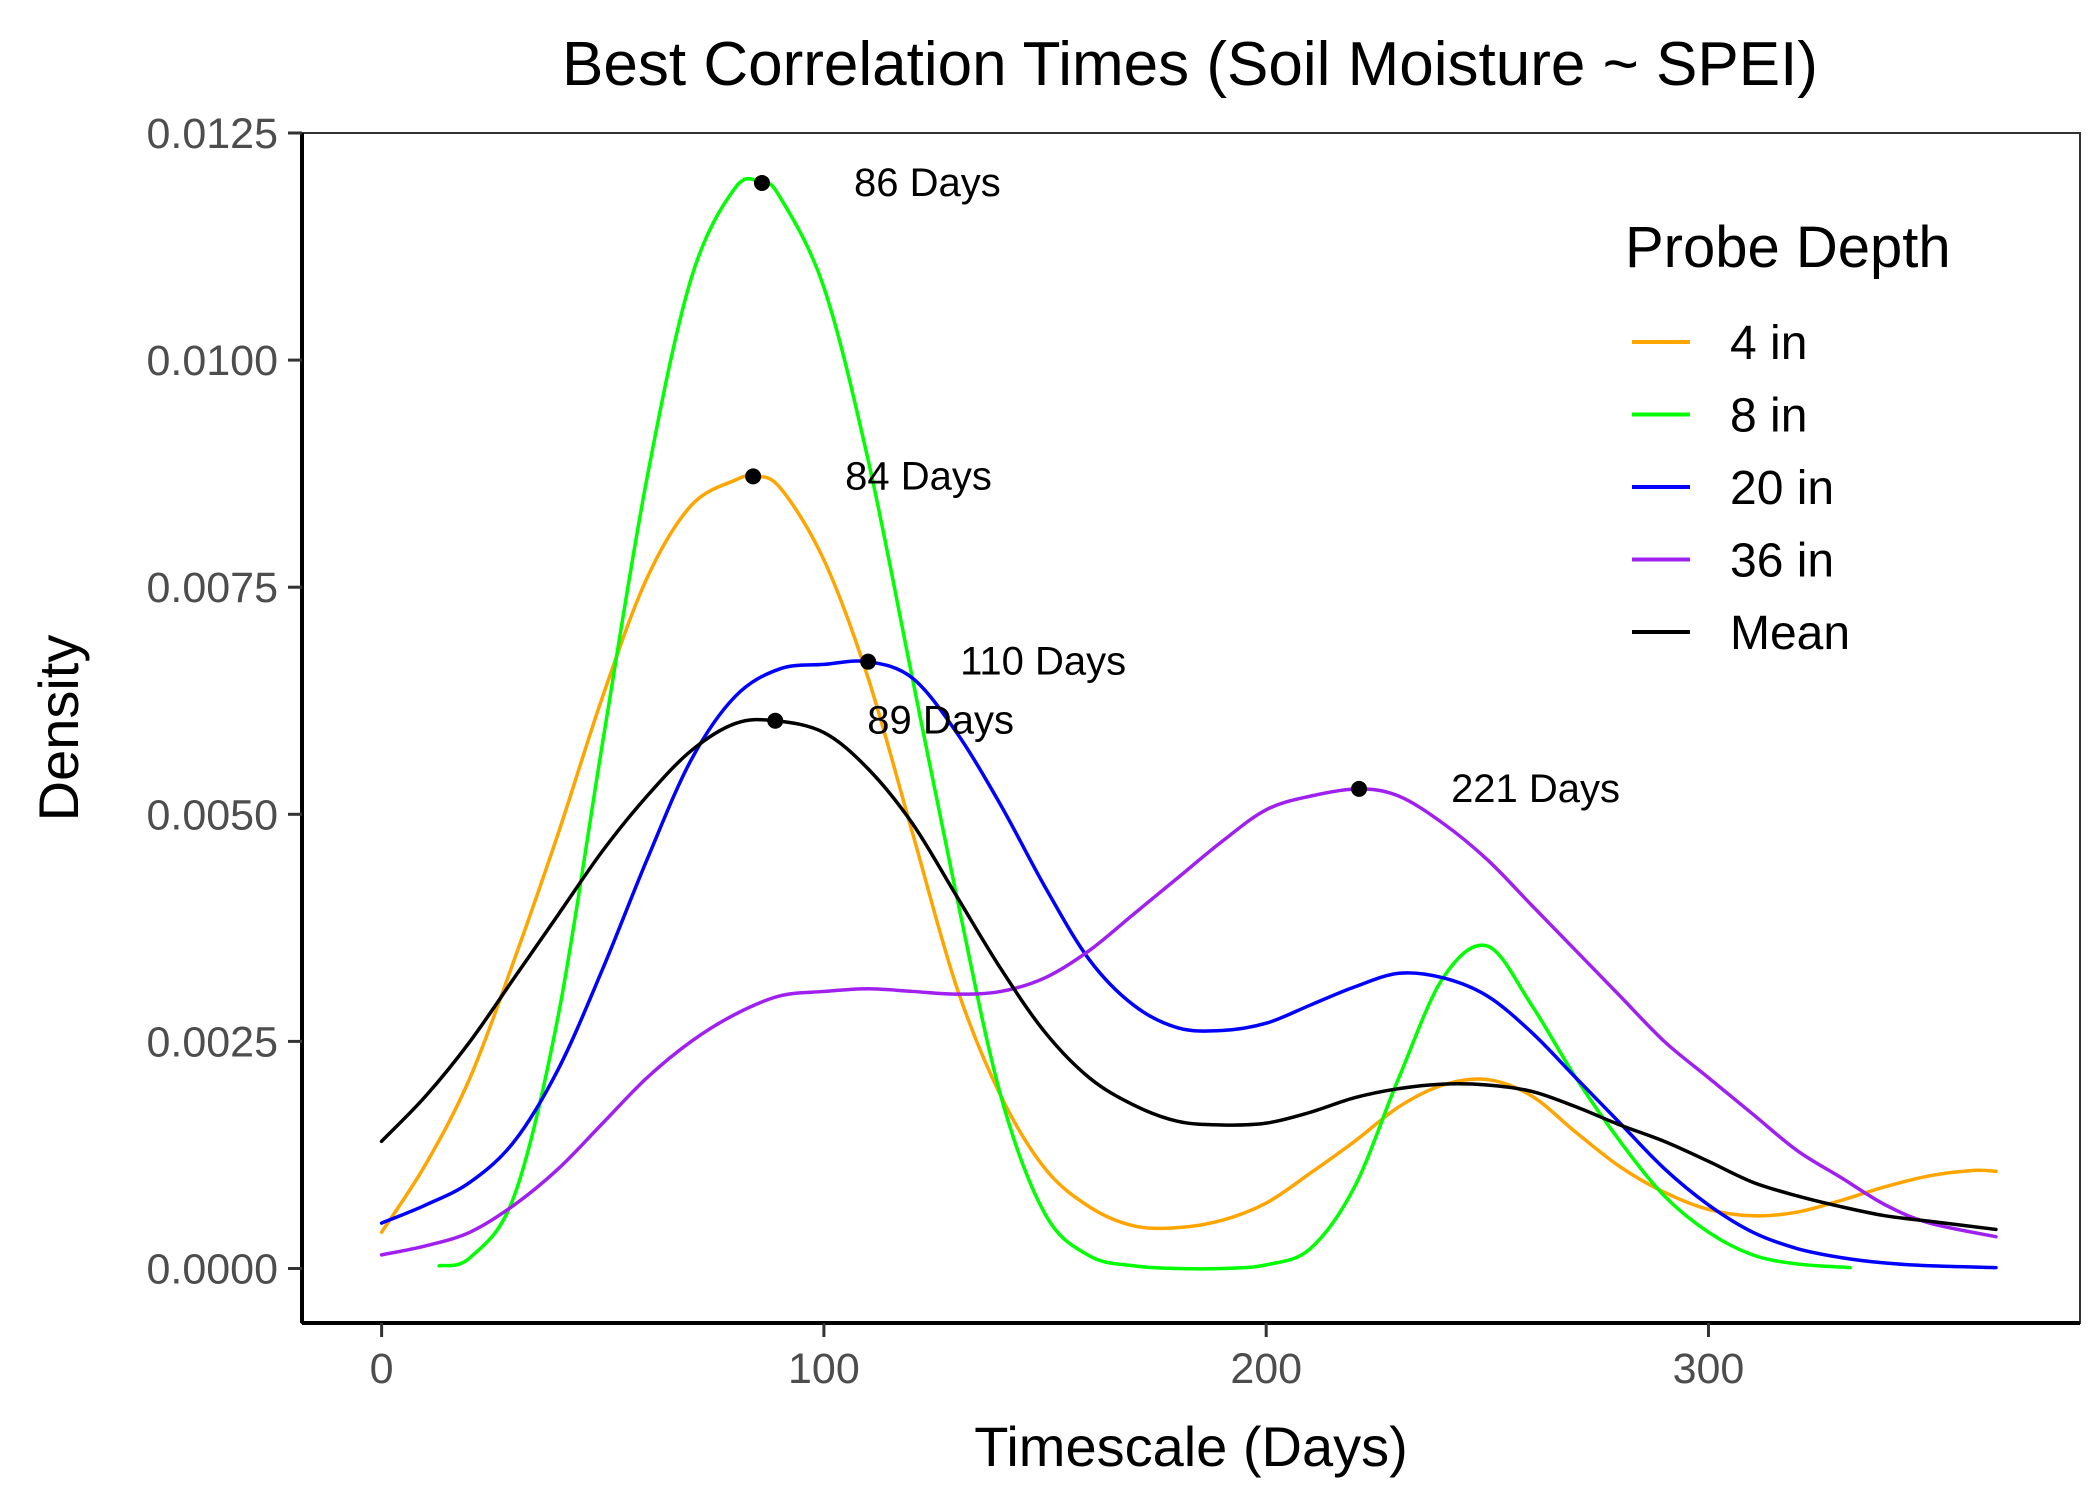  What do you see at coordinates (1535, 789) in the screenshot?
I see `peak-label: 221 Days` at bounding box center [1535, 789].